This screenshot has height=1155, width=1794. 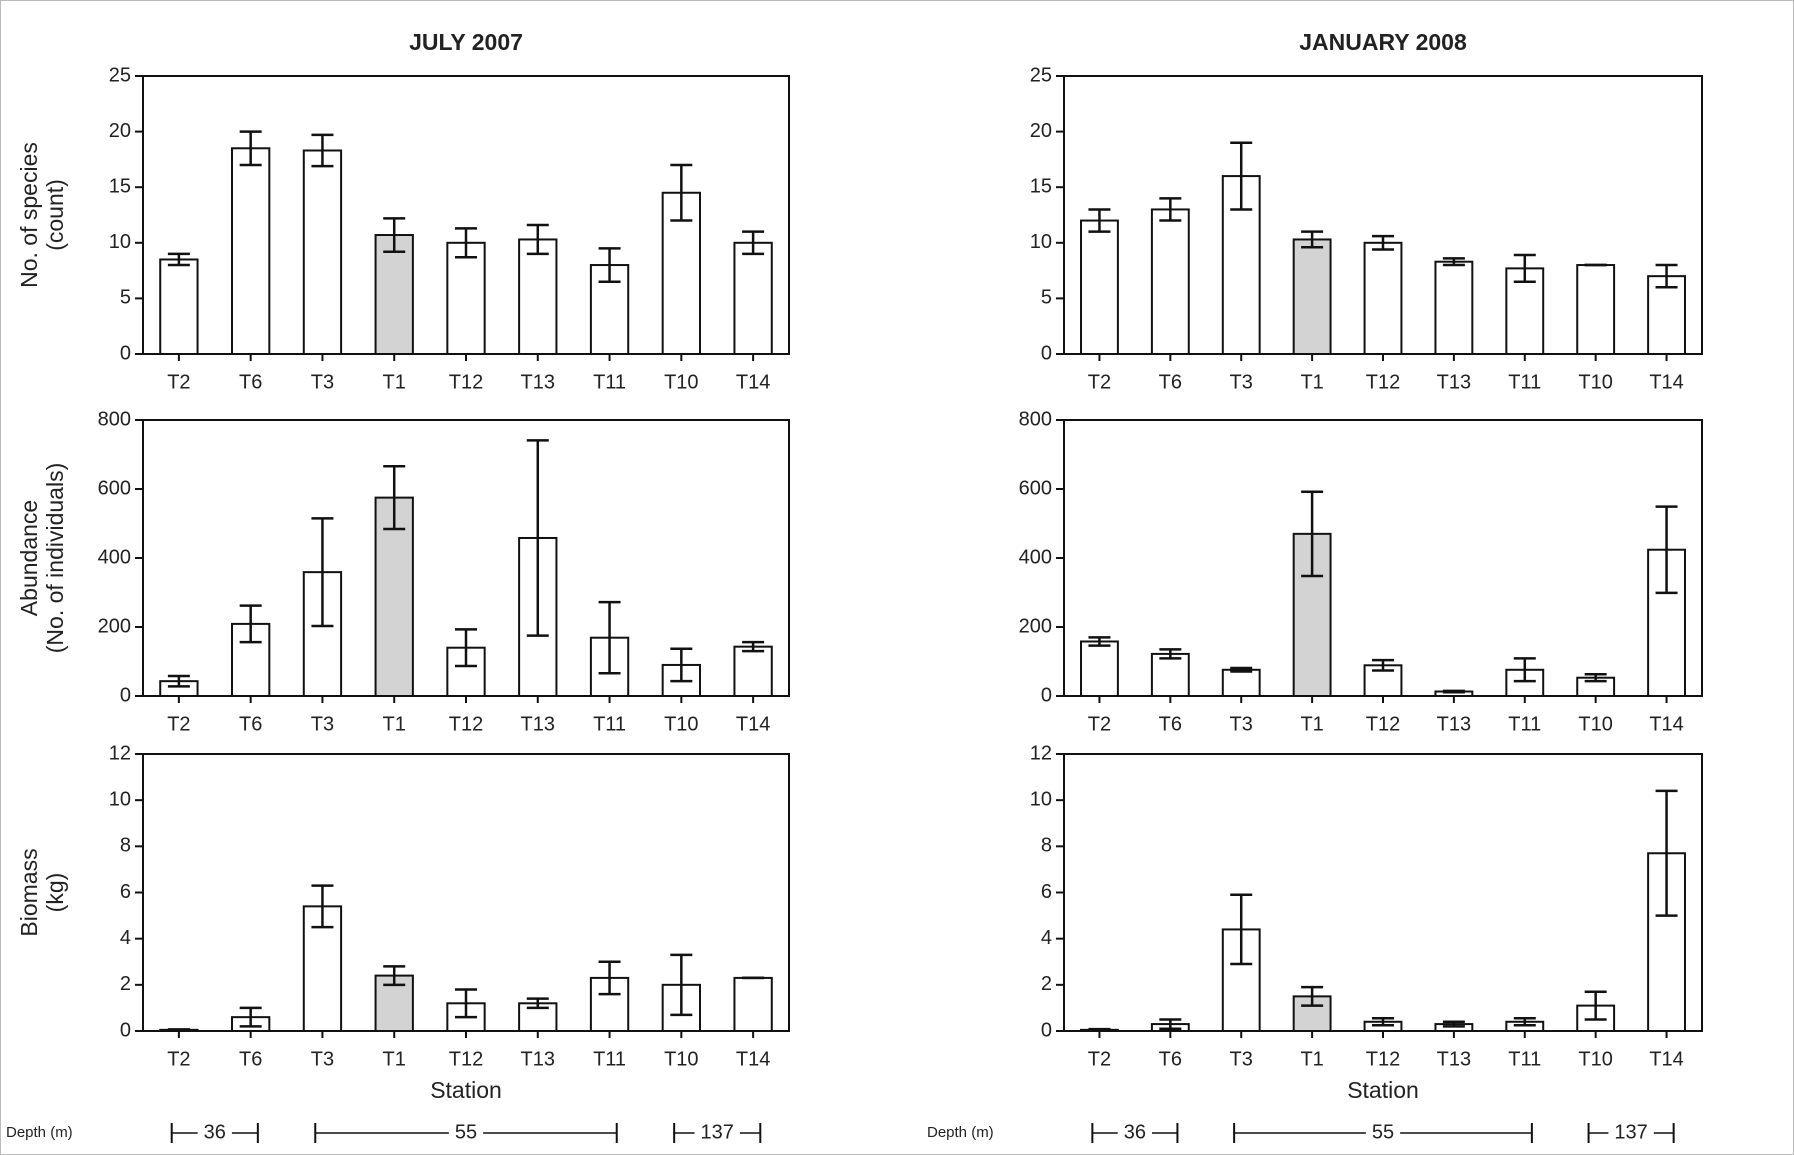 What do you see at coordinates (29, 215) in the screenshot?
I see `y-axis-label: No. of species` at bounding box center [29, 215].